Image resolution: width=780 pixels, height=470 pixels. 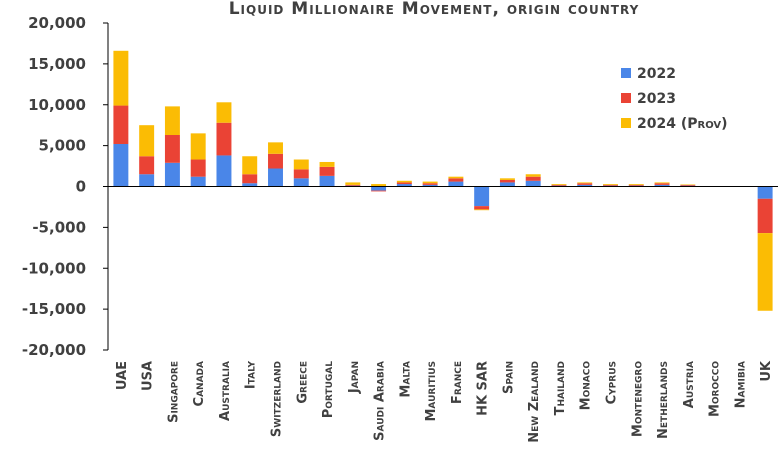 I want to click on y-tick-label: 20,000, so click(x=57, y=23).